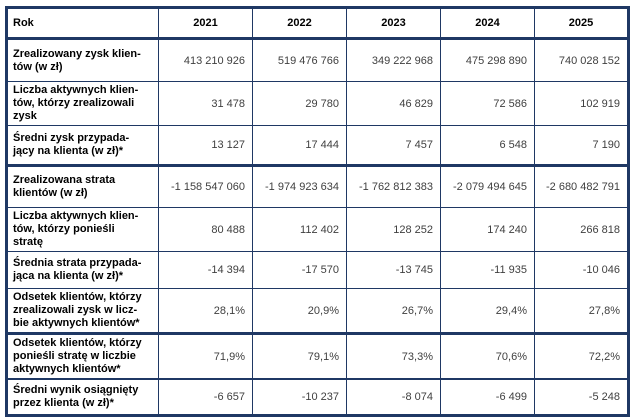 This screenshot has width=634, height=417. I want to click on value-cell: 73,3%, so click(393, 356).